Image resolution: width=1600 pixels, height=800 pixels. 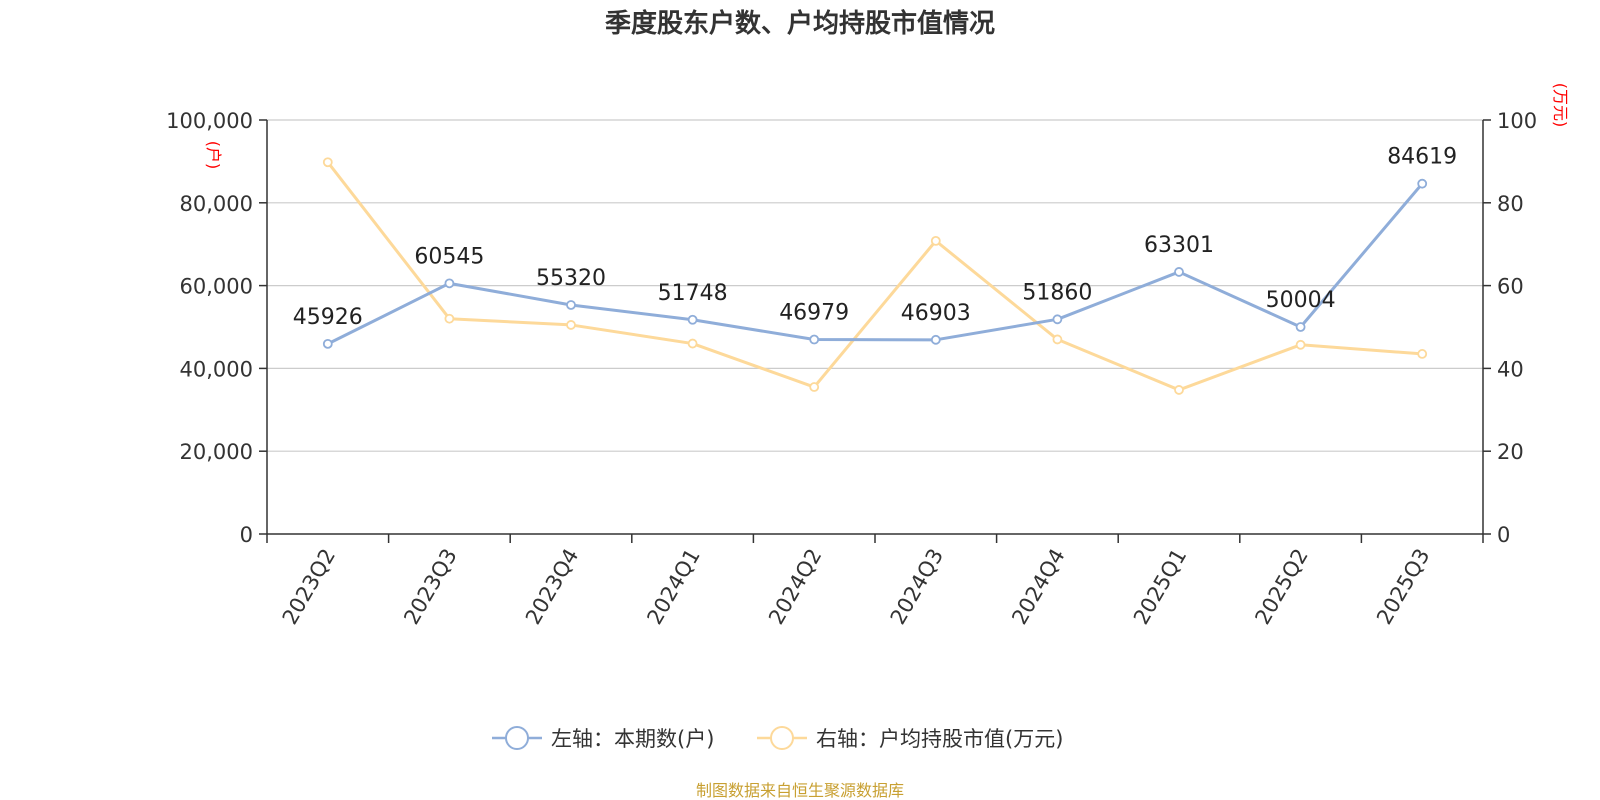 I want to click on data-label: 51860, so click(x=1057, y=292).